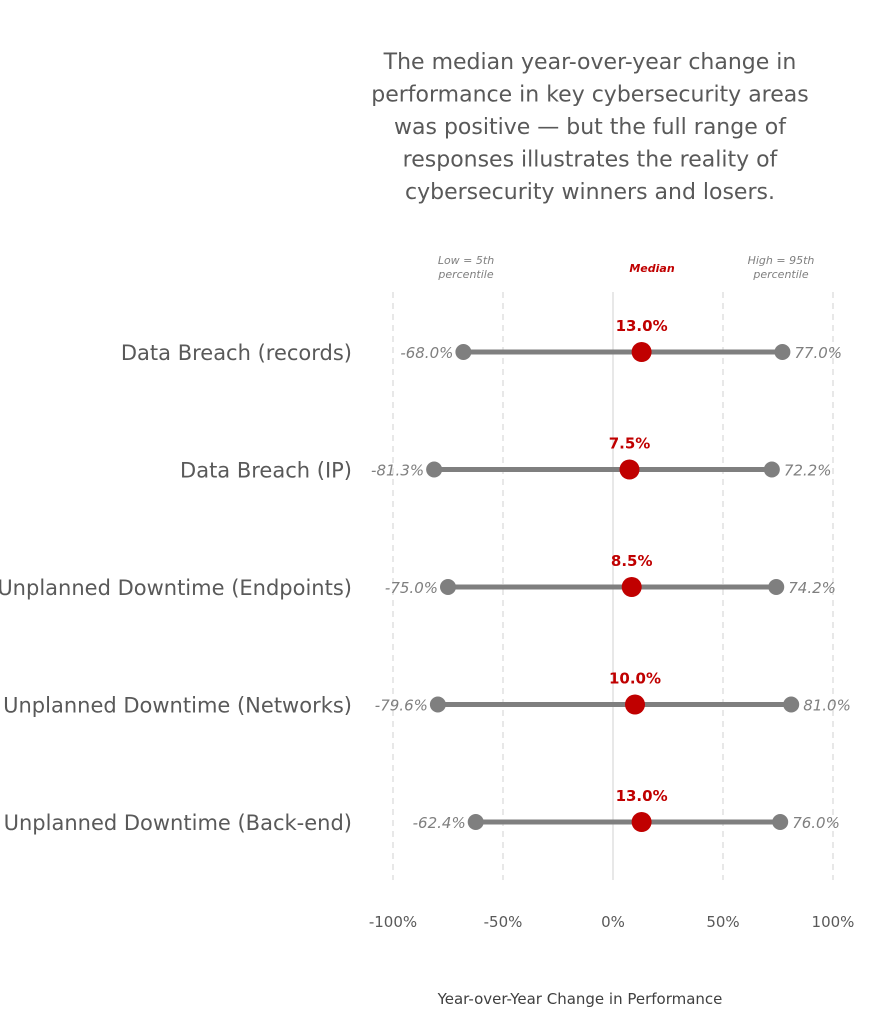 This screenshot has width=872, height=1024. I want to click on median-value-label: 8.5%, so click(632, 561).